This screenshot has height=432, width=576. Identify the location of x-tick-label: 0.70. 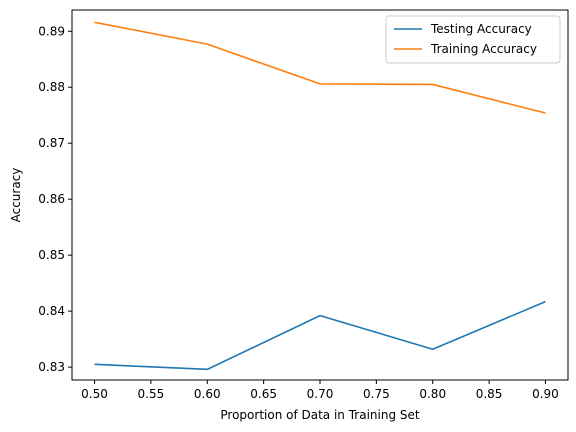
(320, 394).